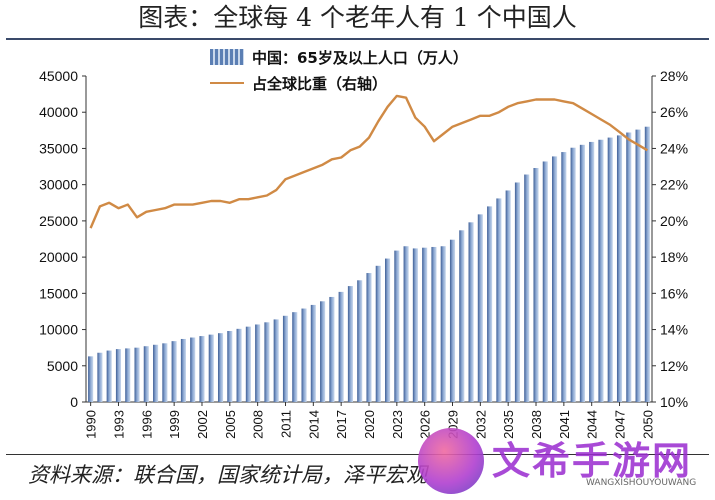  I want to click on legend-item-bars: 中国：65岁及以上人口（万人）, so click(339, 57).